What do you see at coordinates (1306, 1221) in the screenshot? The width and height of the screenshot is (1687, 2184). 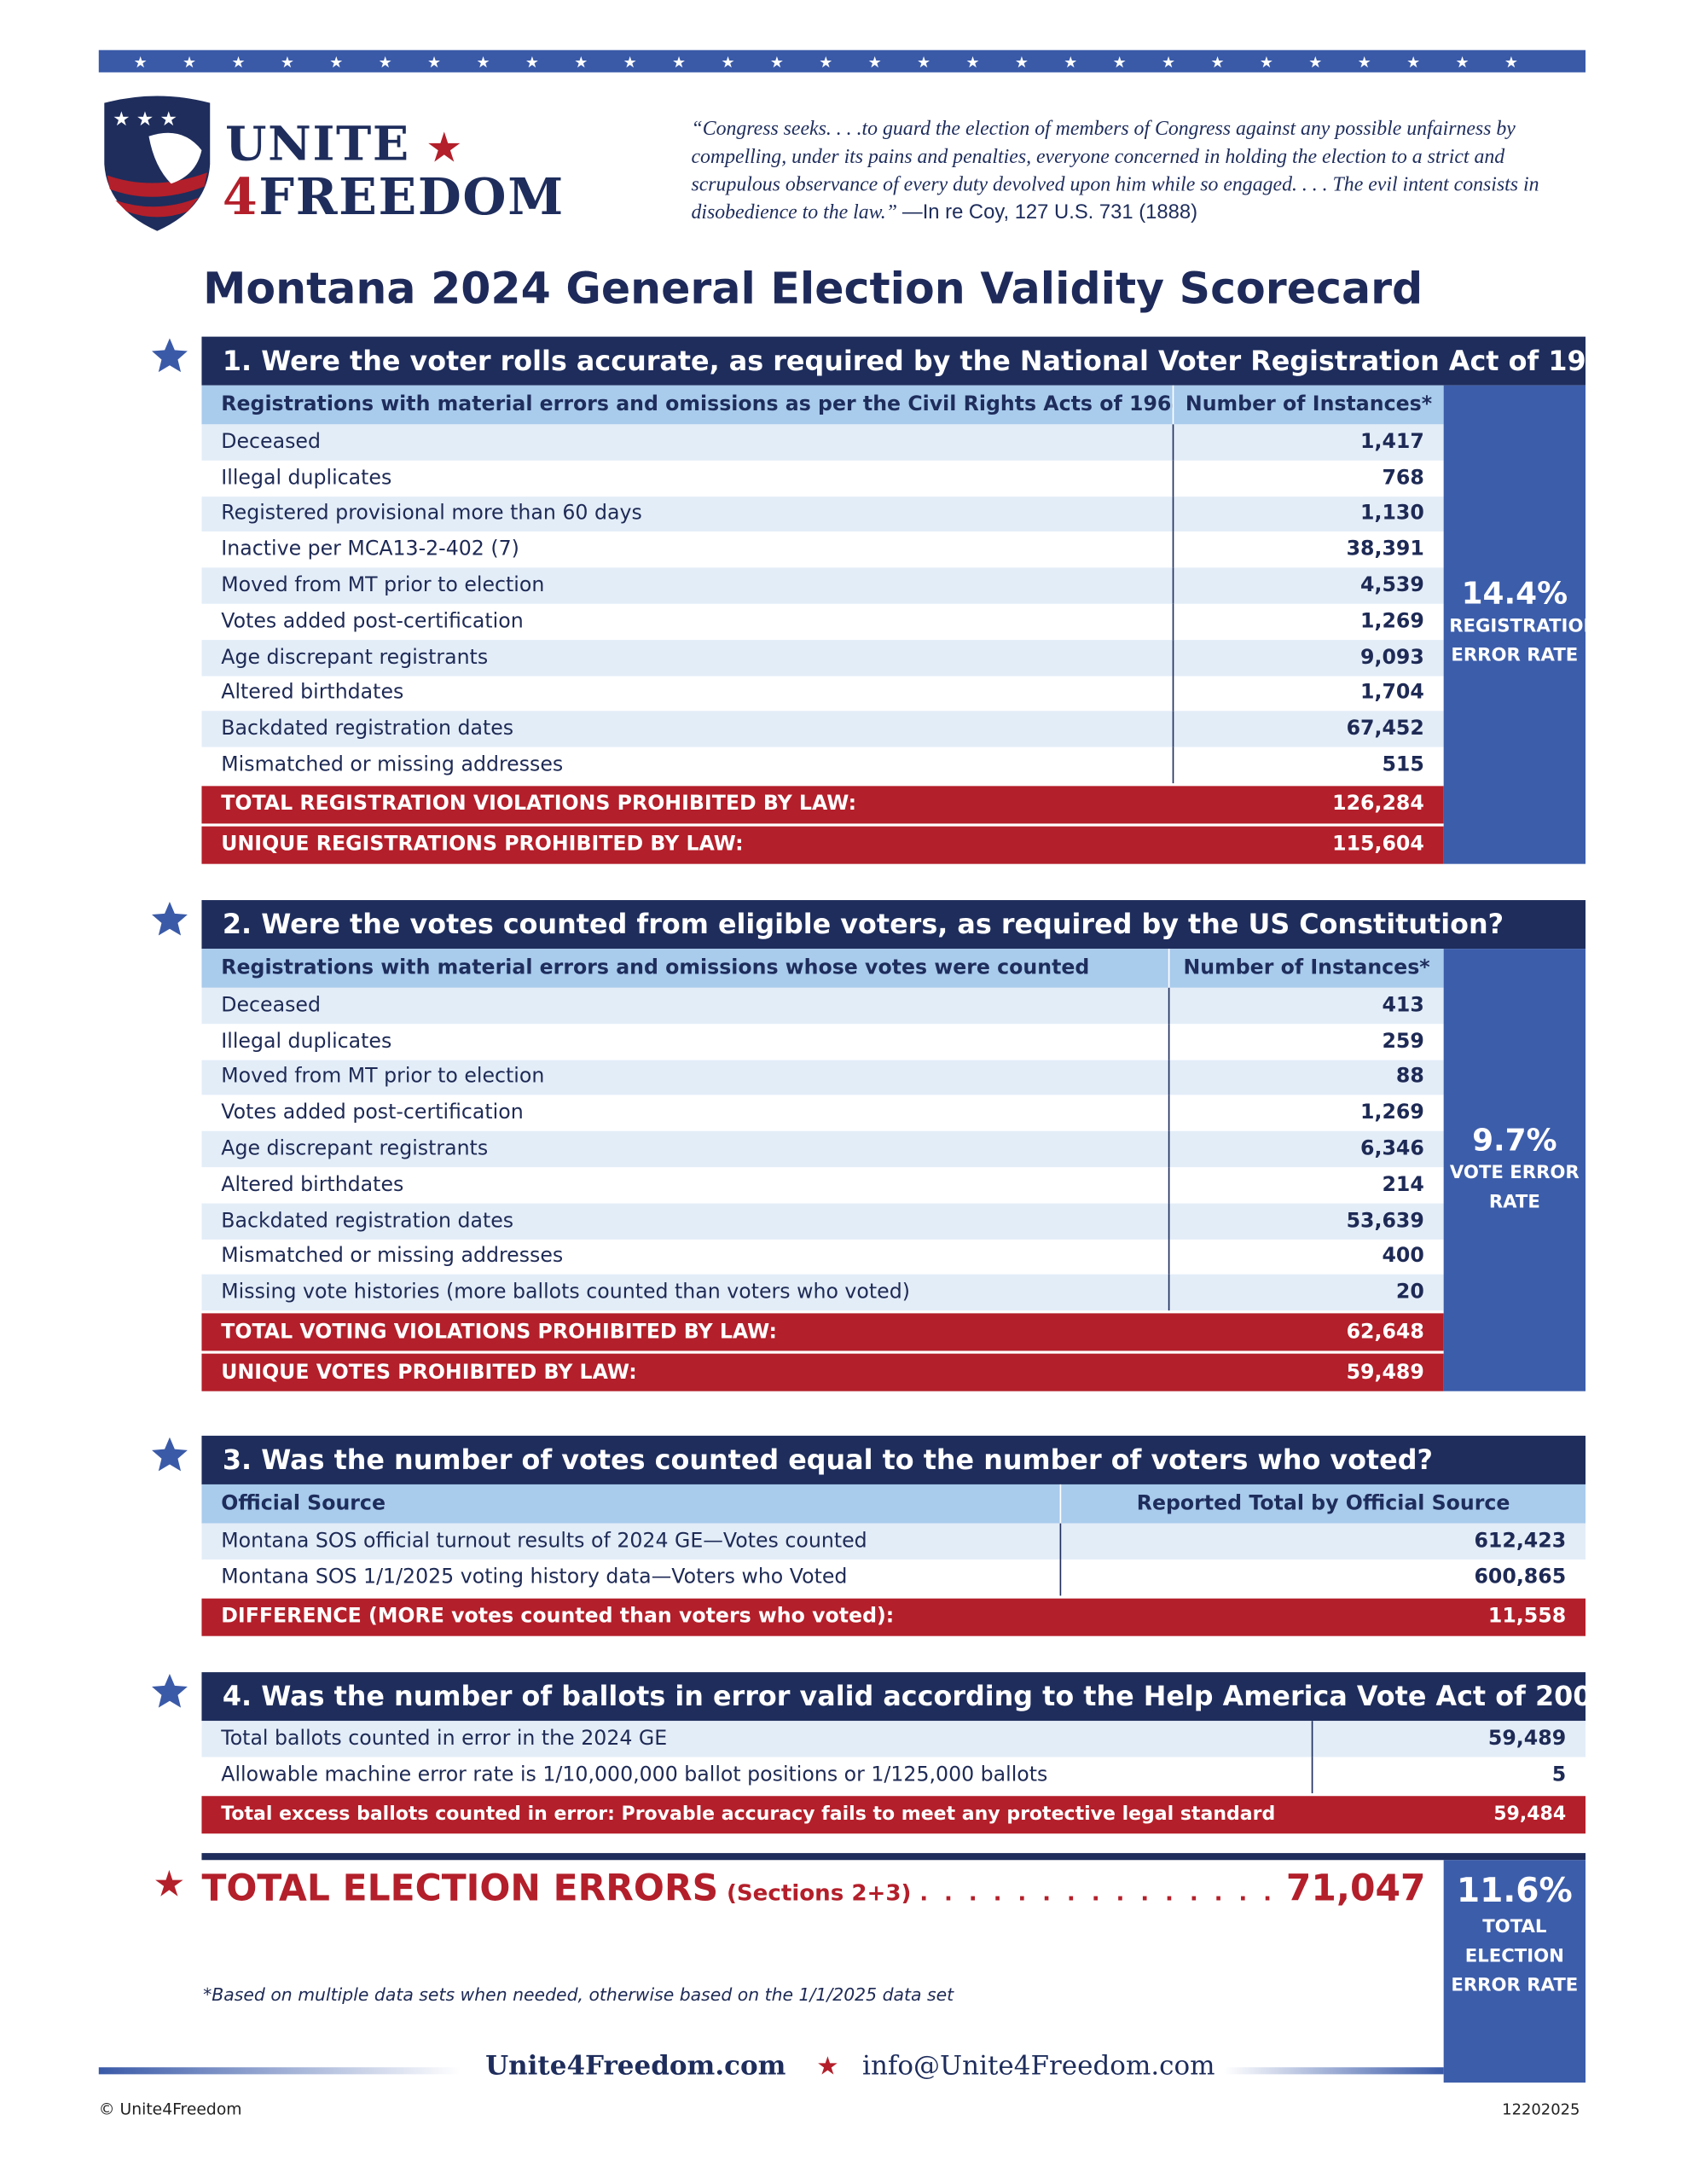 I see `row-value: 53,639` at bounding box center [1306, 1221].